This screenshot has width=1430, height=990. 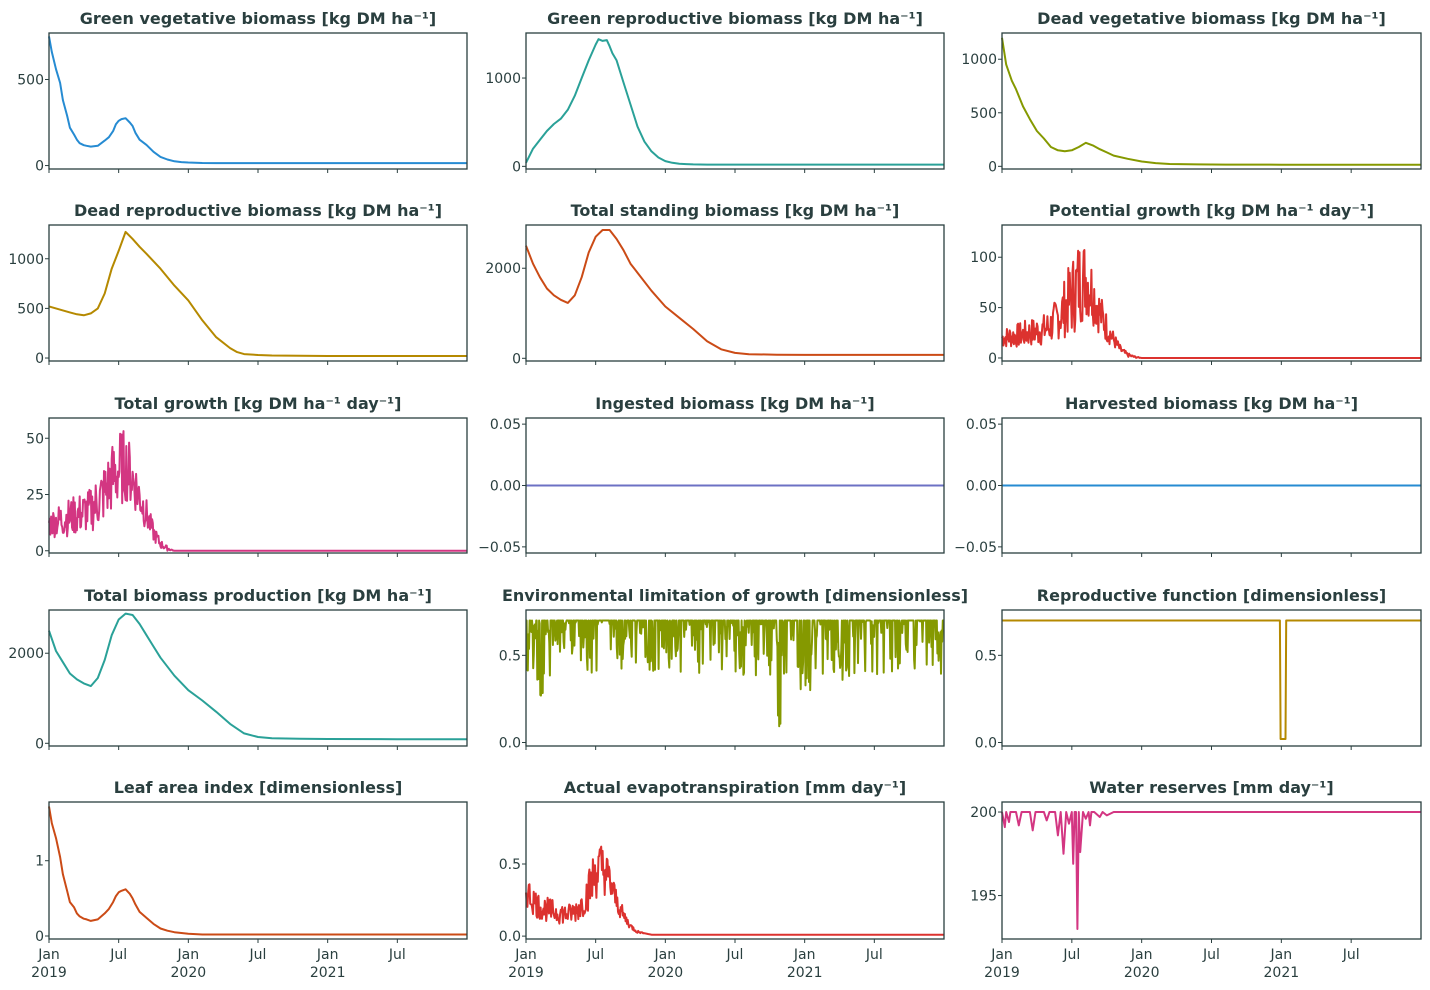 What do you see at coordinates (983, 897) in the screenshot?
I see `y-tick-label: 195` at bounding box center [983, 897].